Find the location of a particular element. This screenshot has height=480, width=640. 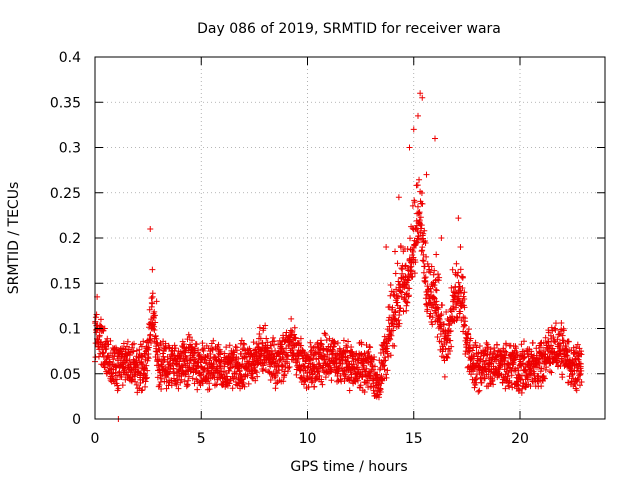

y-tick-label: 0.1 is located at coordinates (70, 330).